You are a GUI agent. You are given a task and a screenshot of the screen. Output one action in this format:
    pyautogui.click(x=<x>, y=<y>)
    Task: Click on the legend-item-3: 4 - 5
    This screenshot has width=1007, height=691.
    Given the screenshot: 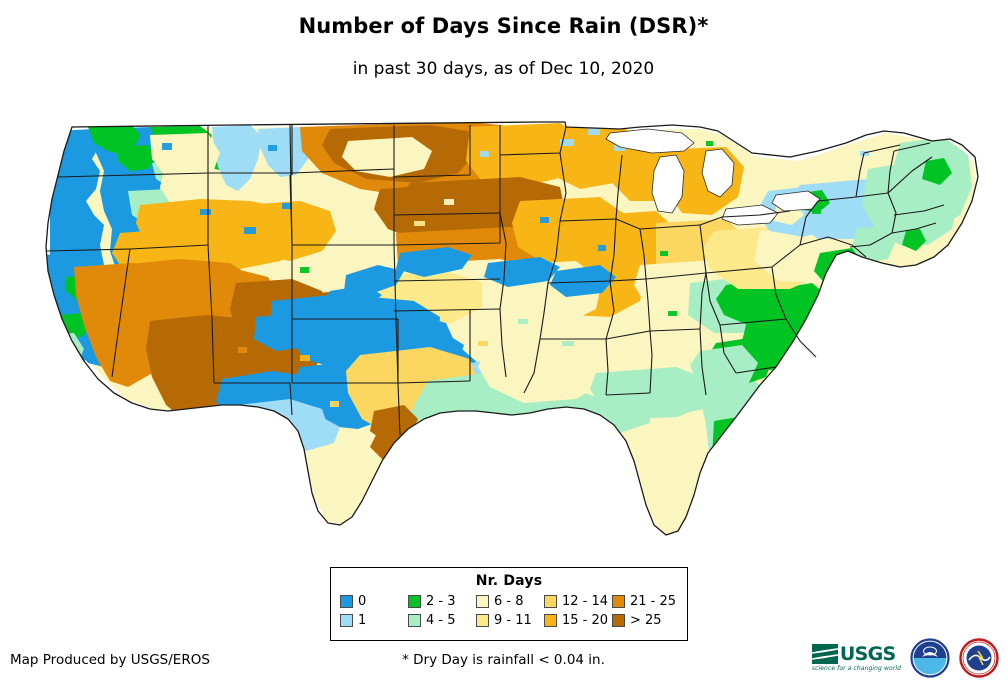 What is the action you would take?
    pyautogui.click(x=442, y=620)
    